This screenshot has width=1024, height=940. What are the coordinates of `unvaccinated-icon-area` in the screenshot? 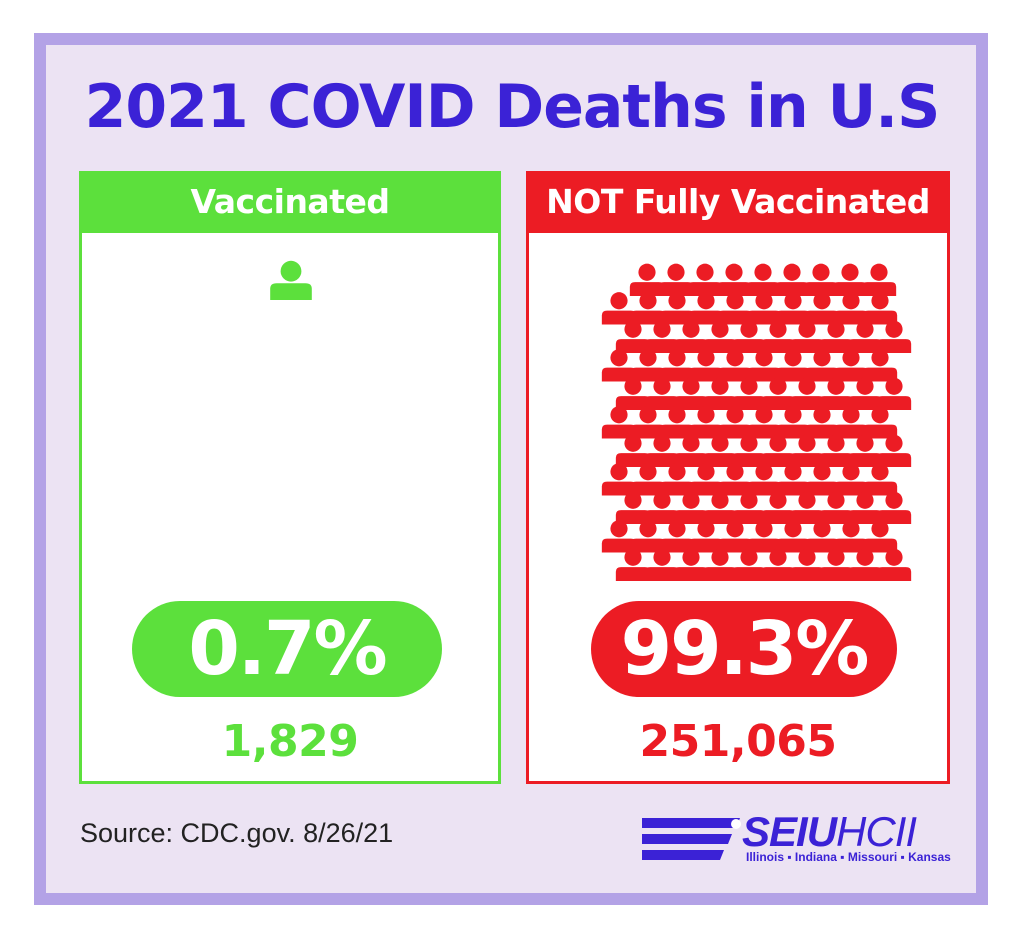 It's located at (756, 422).